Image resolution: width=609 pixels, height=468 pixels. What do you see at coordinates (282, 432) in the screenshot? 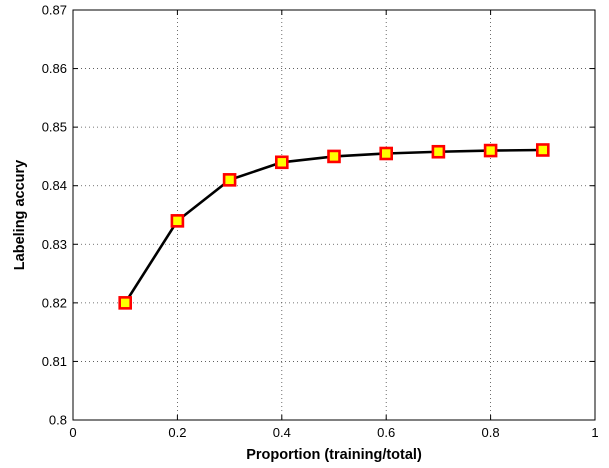
I see `x-tick-label: 0.4` at bounding box center [282, 432].